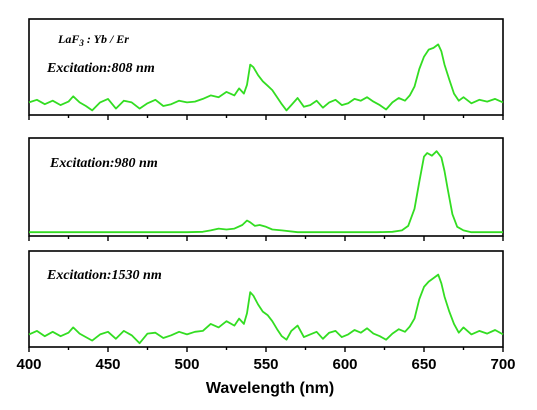 Image resolution: width=537 pixels, height=410 pixels. Describe the element at coordinates (107, 364) in the screenshot. I see `x-tick-label: 450` at that location.